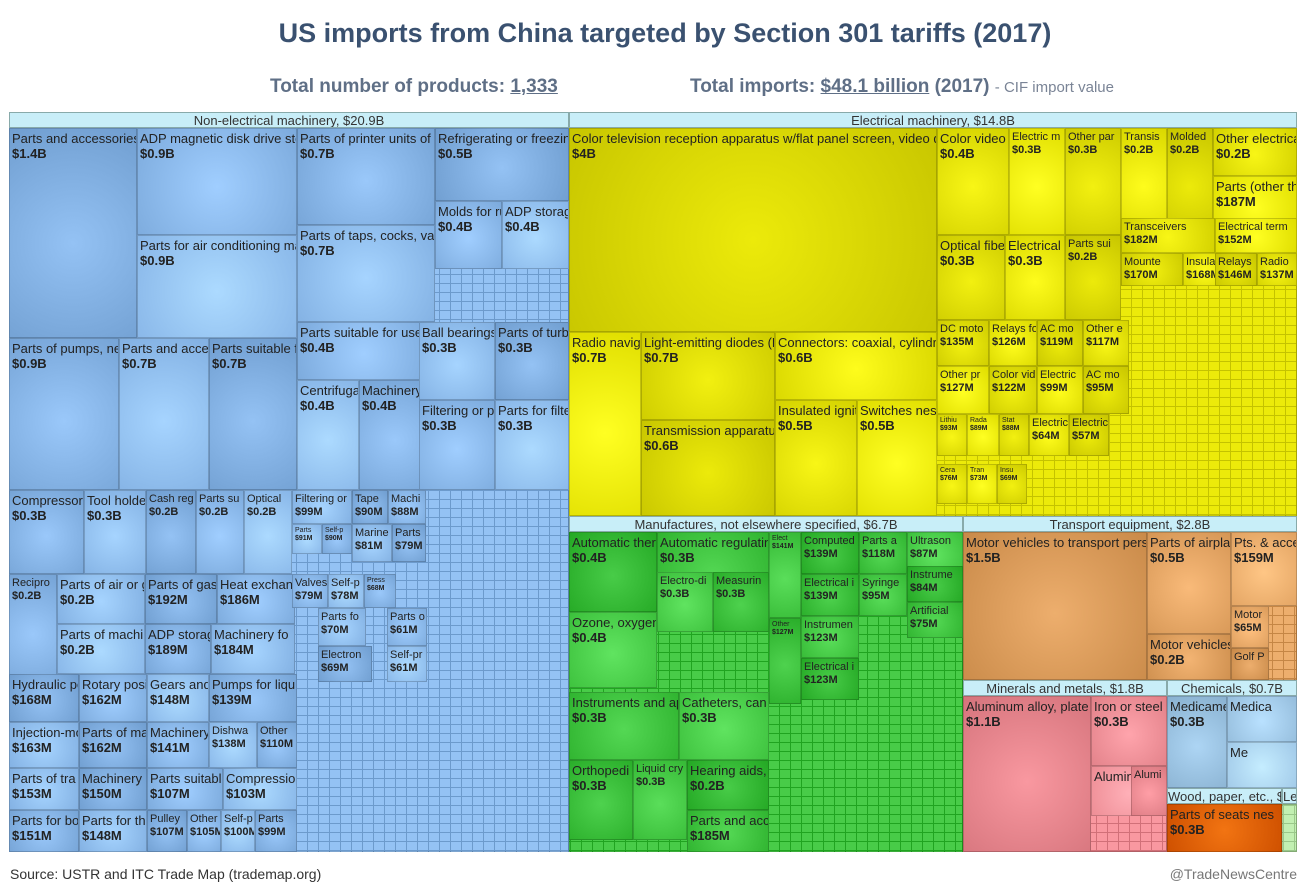 Image resolution: width=1306 pixels, height=888 pixels. I want to click on treemap-cell: AC mo $119M, so click(1060, 343).